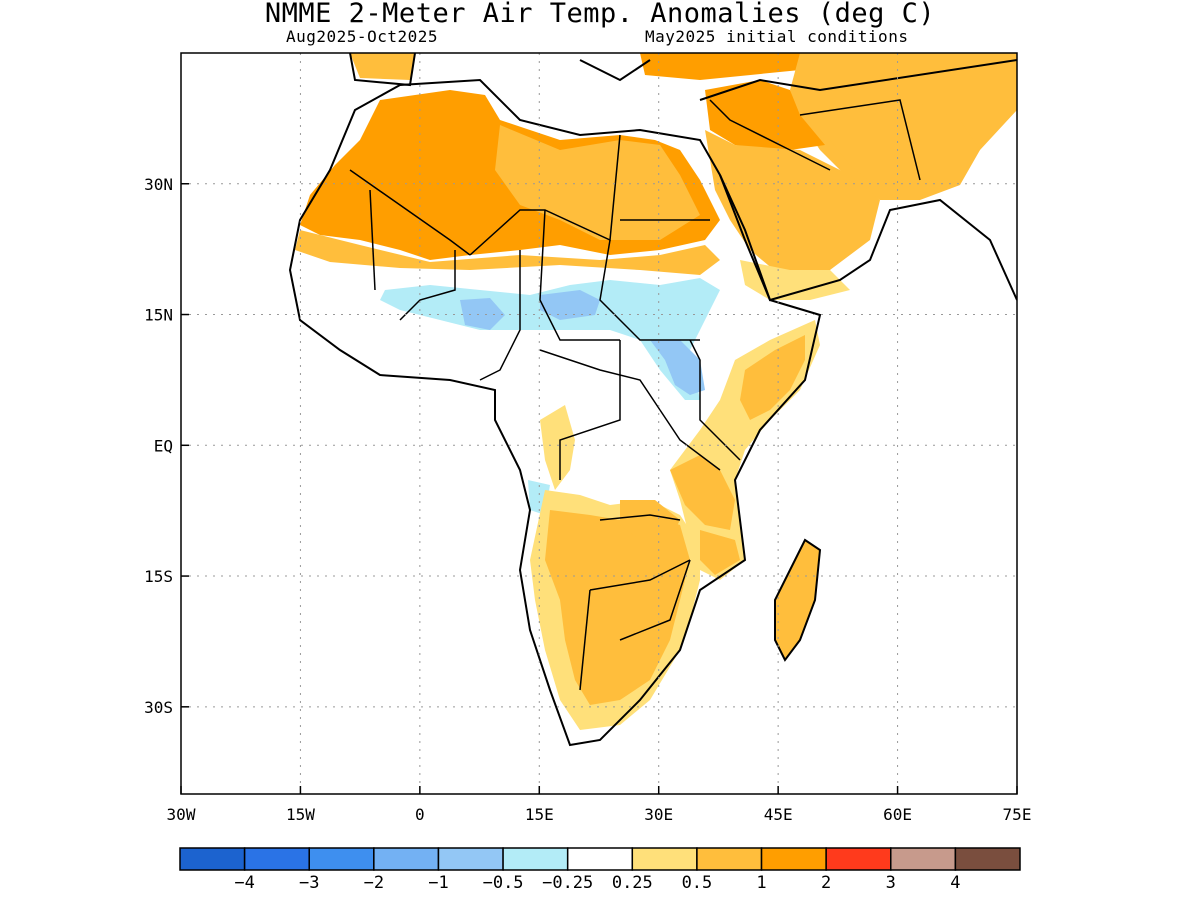 Image resolution: width=1200 pixels, height=900 pixels. Describe the element at coordinates (300, 814) in the screenshot. I see `longitude-tick-label: 15W` at that location.